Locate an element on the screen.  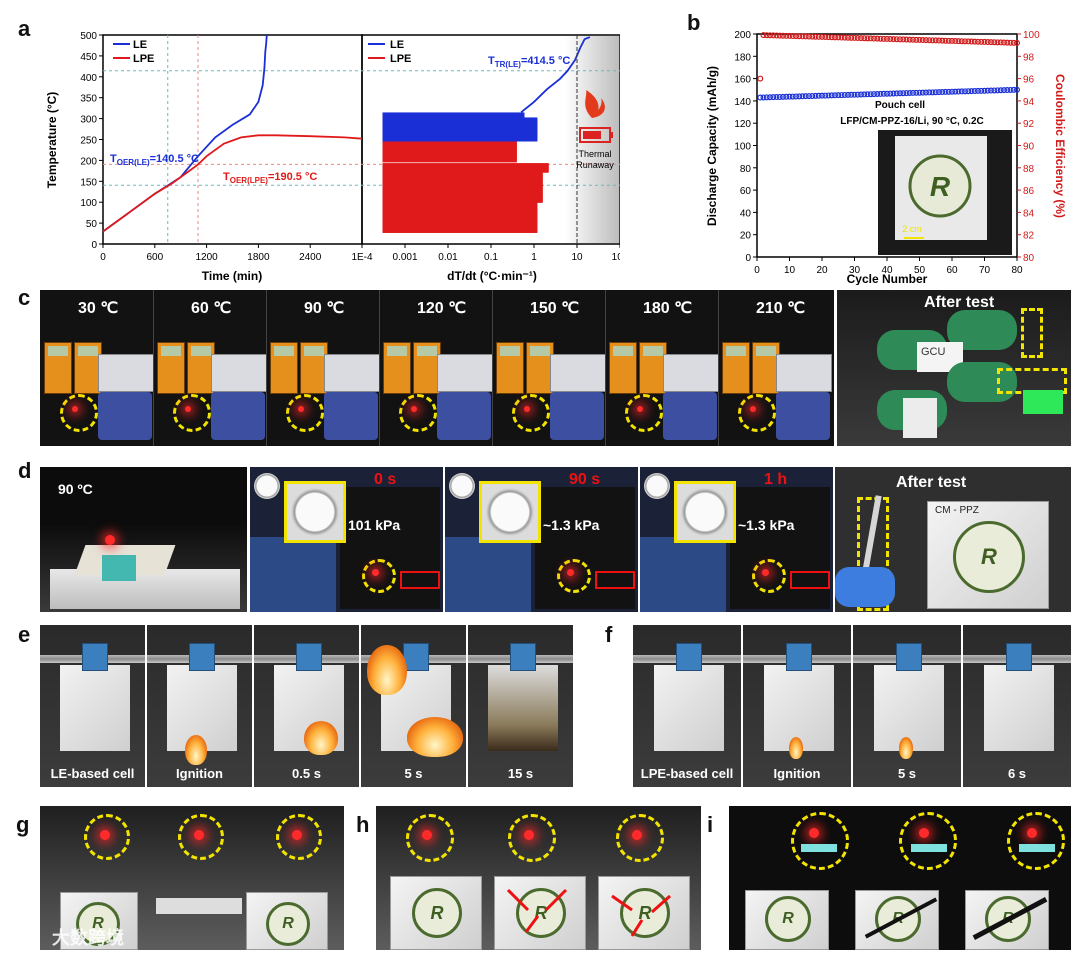
a-right-xtick-label: 1 is located at coordinates (534, 257).